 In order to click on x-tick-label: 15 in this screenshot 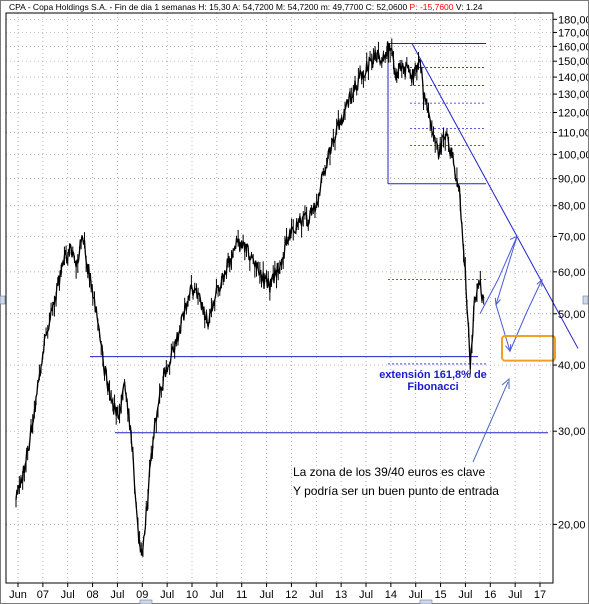, I will do `click(440, 595)`.